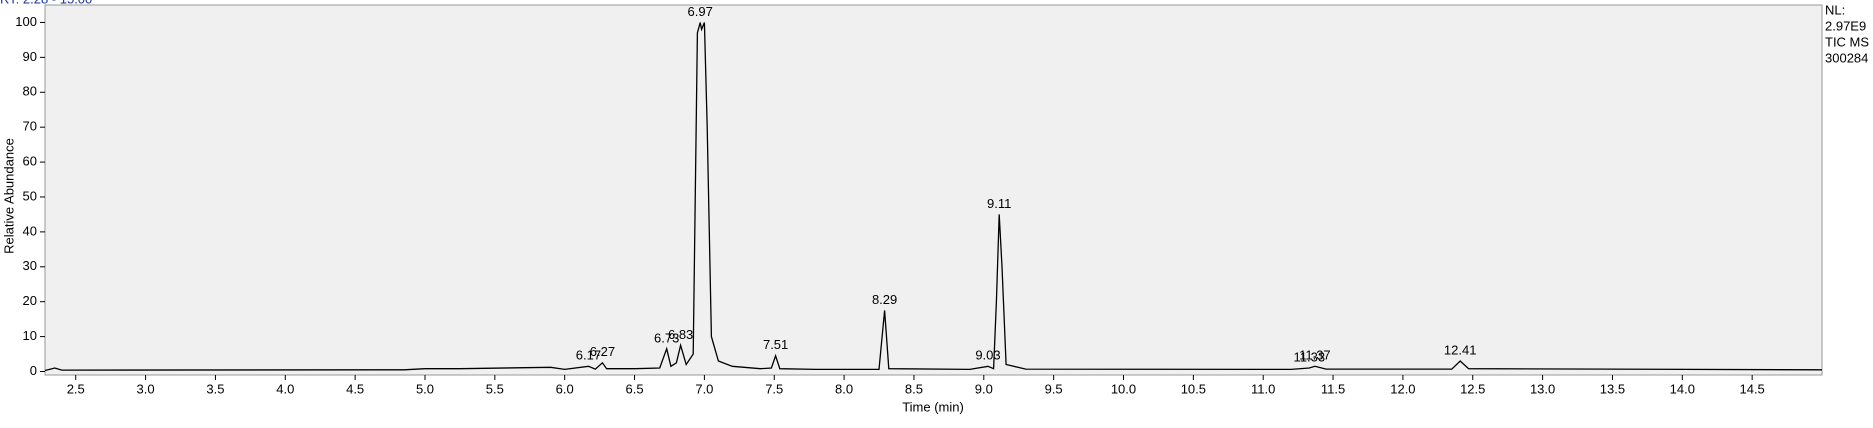 Image resolution: width=1873 pixels, height=428 pixels. Describe the element at coordinates (355, 388) in the screenshot. I see `x-tick-label: 4.5` at that location.